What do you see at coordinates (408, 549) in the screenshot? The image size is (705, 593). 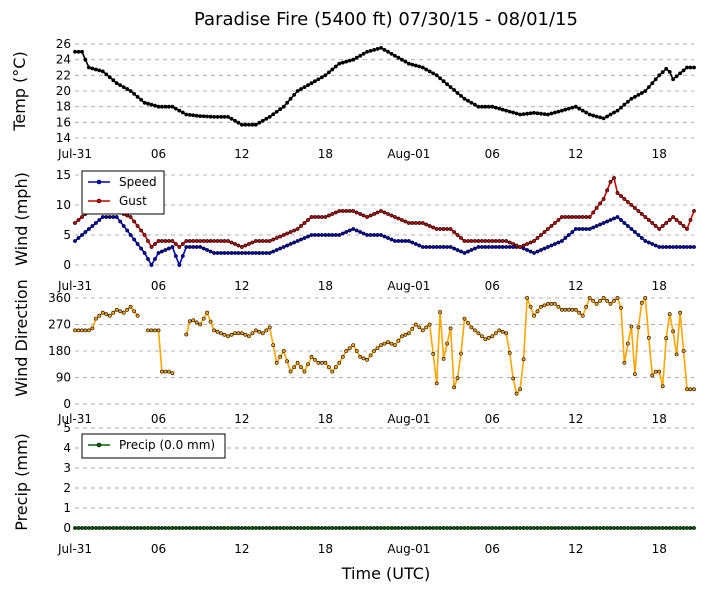 I see `x-tick-label: Aug-01` at bounding box center [408, 549].